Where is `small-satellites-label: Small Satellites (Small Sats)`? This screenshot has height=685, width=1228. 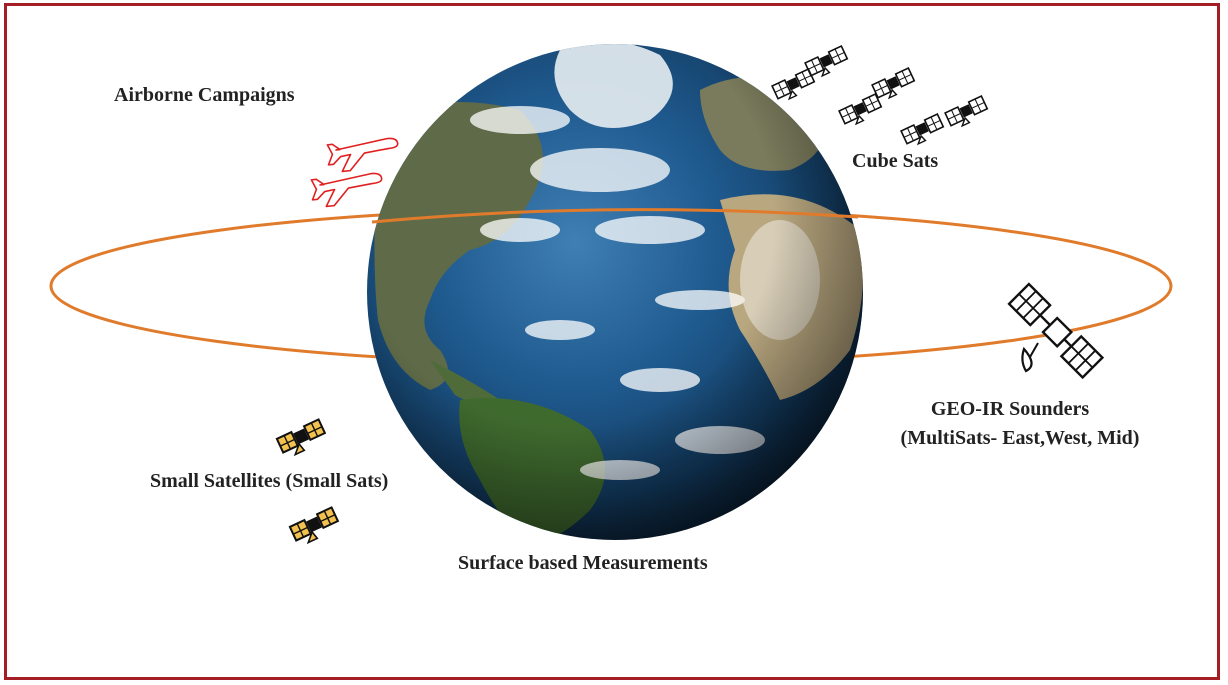
small-satellites-label: Small Satellites (Small Sats) is located at coordinates (269, 481).